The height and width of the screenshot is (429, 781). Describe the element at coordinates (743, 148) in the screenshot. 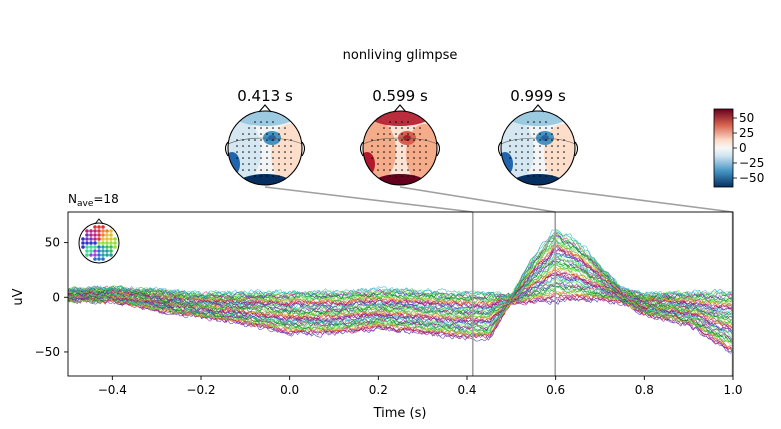

I see `colorbar-tick-label: 0` at that location.